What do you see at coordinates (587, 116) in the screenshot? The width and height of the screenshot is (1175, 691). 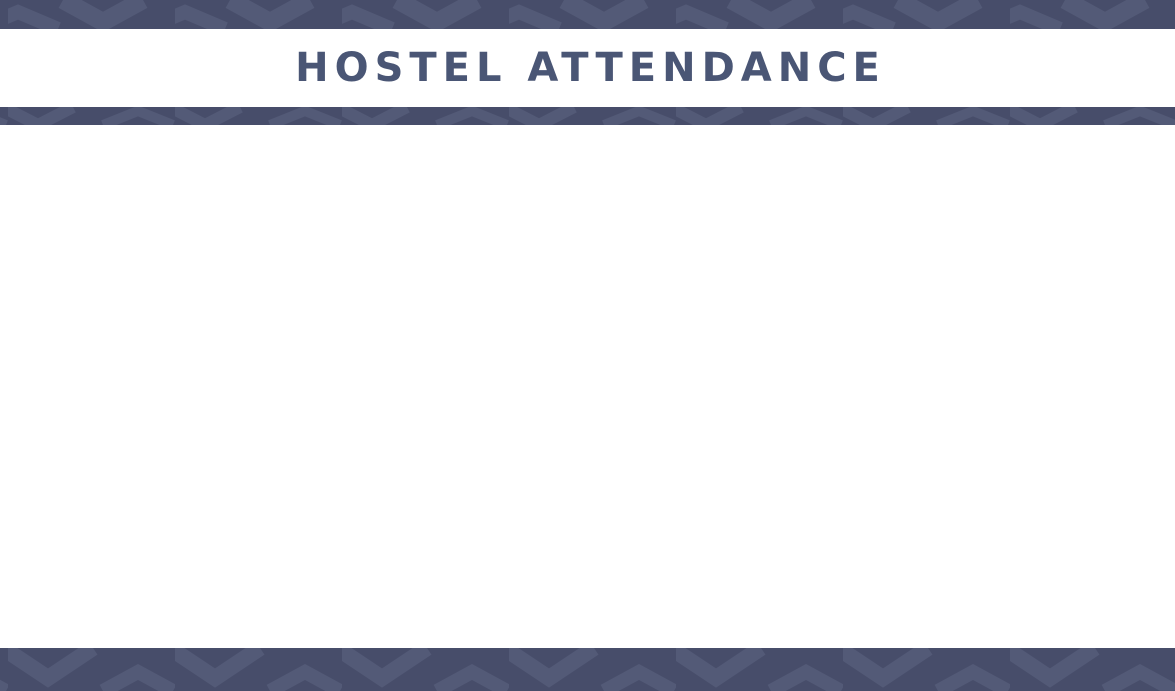 I see `header-underline-band` at bounding box center [587, 116].